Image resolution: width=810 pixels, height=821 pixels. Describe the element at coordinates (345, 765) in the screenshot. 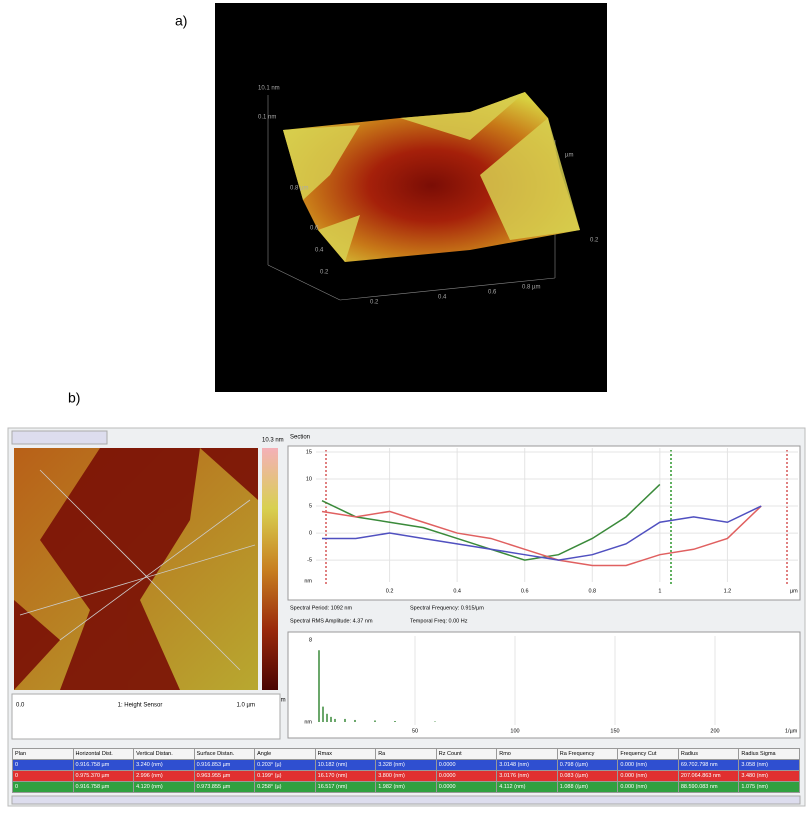

I see `table-cell: 10.182 (nm)` at that location.